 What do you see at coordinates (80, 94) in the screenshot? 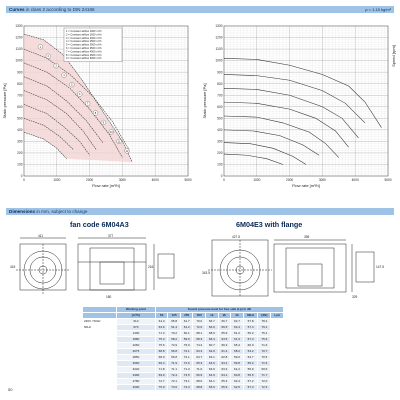
I see `curve-marker-label: 6` at bounding box center [80, 94].